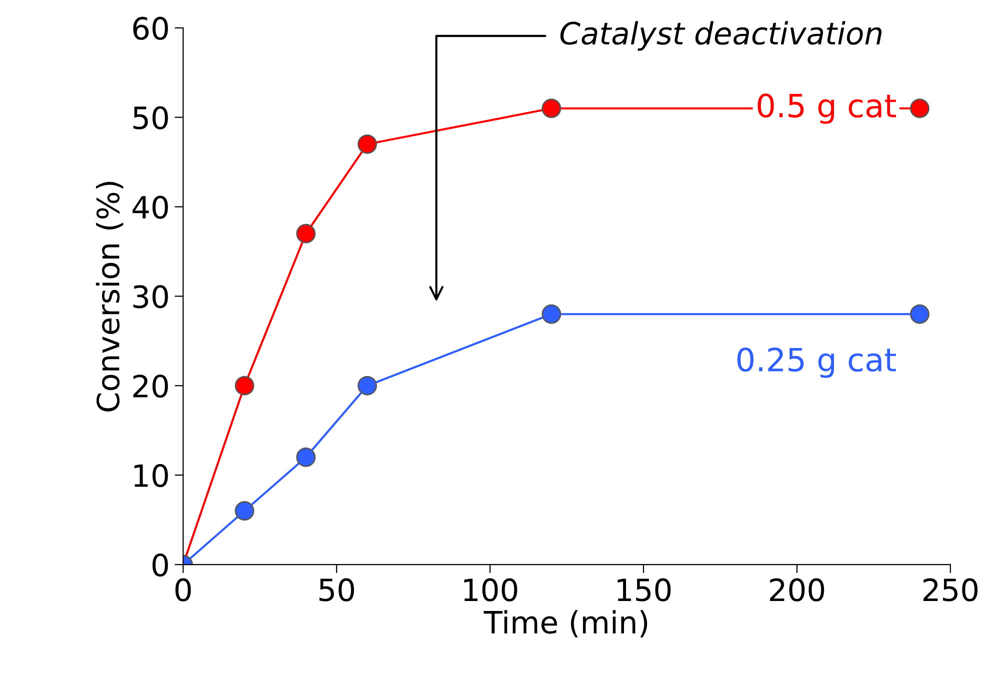  I want to click on y-tick-label: 10, so click(151, 476).